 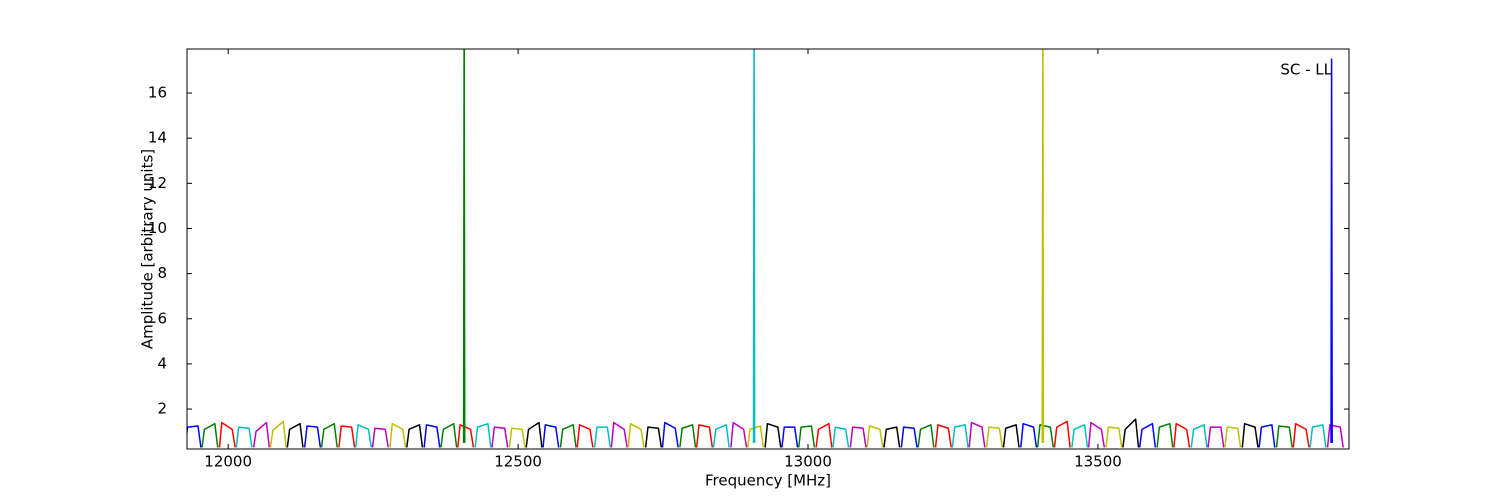 I want to click on y-tick-label: 16, so click(x=157, y=93).